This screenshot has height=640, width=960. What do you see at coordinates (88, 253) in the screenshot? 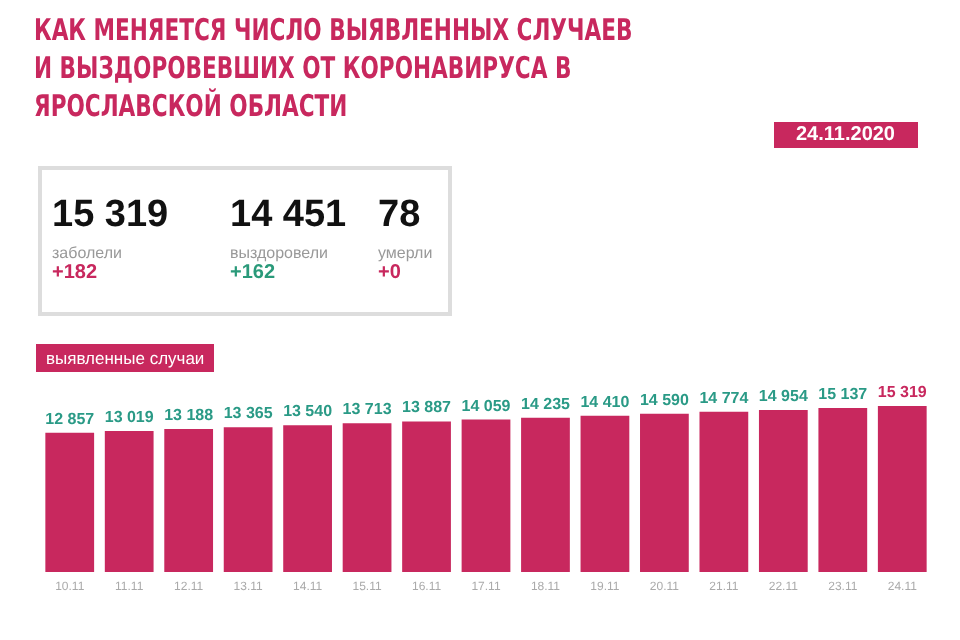
I see `text: заболели` at bounding box center [88, 253].